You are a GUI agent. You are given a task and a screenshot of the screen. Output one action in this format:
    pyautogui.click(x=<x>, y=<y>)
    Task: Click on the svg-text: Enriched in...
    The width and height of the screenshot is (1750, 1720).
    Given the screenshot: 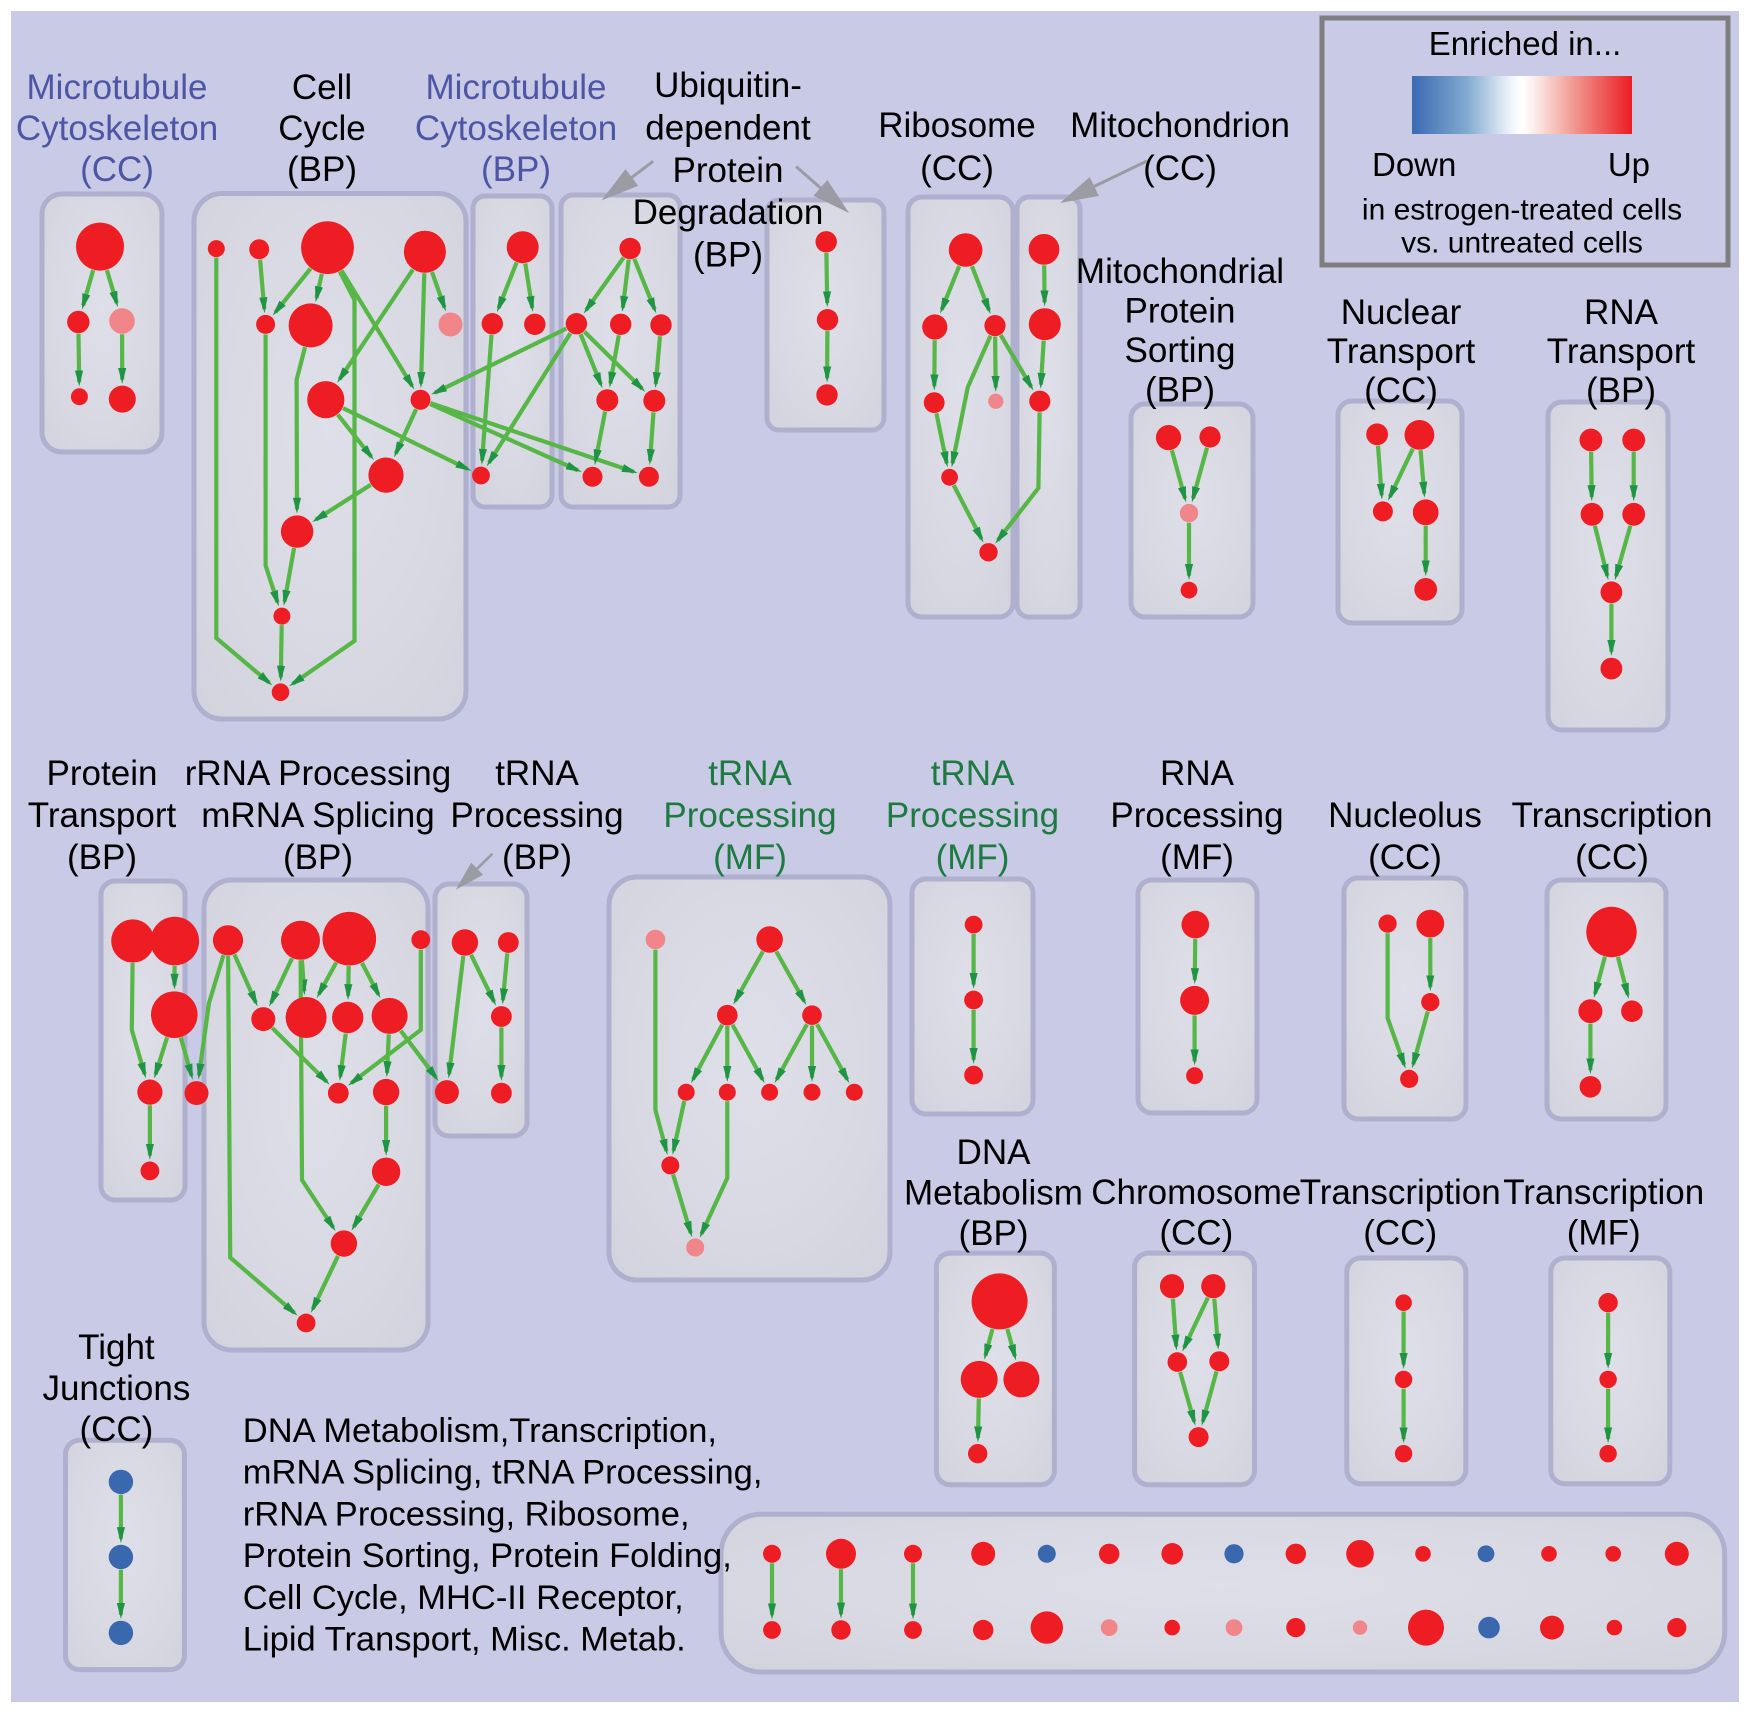 What is the action you would take?
    pyautogui.click(x=1525, y=43)
    